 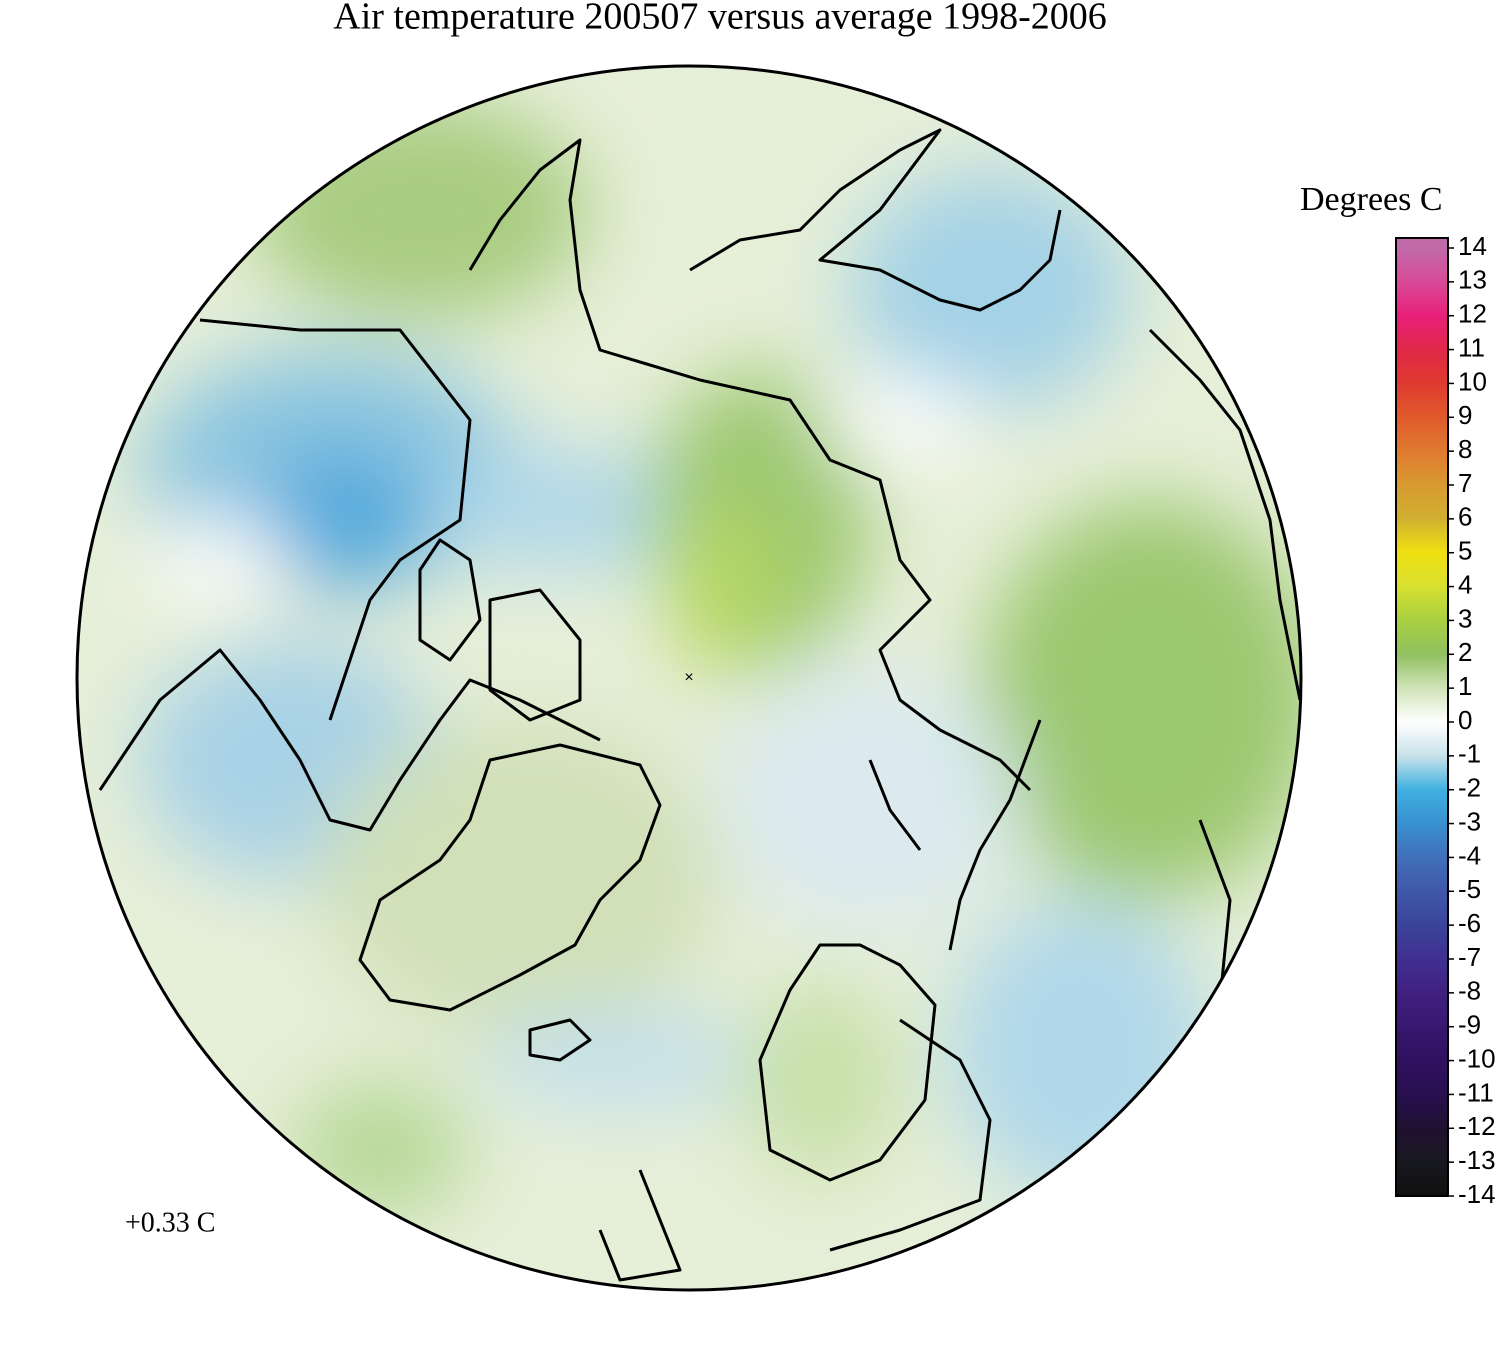 I want to click on colorbar-tick-label: -8, so click(x=1469, y=991).